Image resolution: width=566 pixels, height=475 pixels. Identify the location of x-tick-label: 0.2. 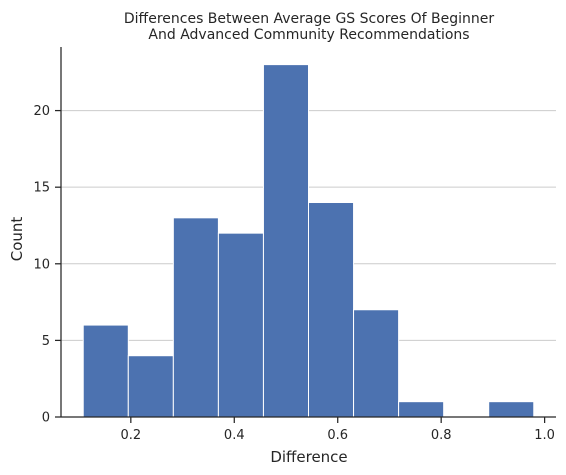
(130, 435).